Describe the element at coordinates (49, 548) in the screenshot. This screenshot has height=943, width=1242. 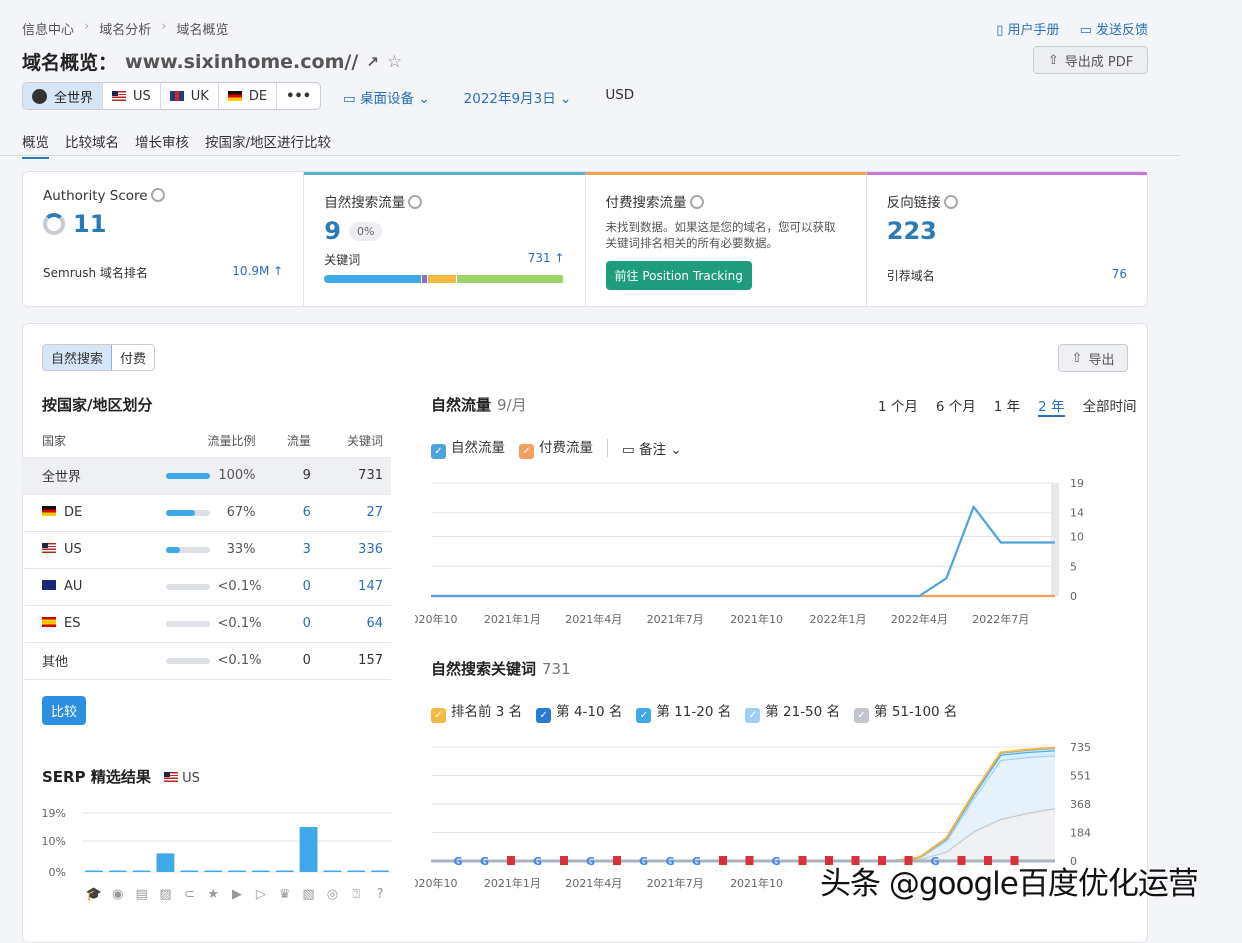
I see `us-flag-icon` at that location.